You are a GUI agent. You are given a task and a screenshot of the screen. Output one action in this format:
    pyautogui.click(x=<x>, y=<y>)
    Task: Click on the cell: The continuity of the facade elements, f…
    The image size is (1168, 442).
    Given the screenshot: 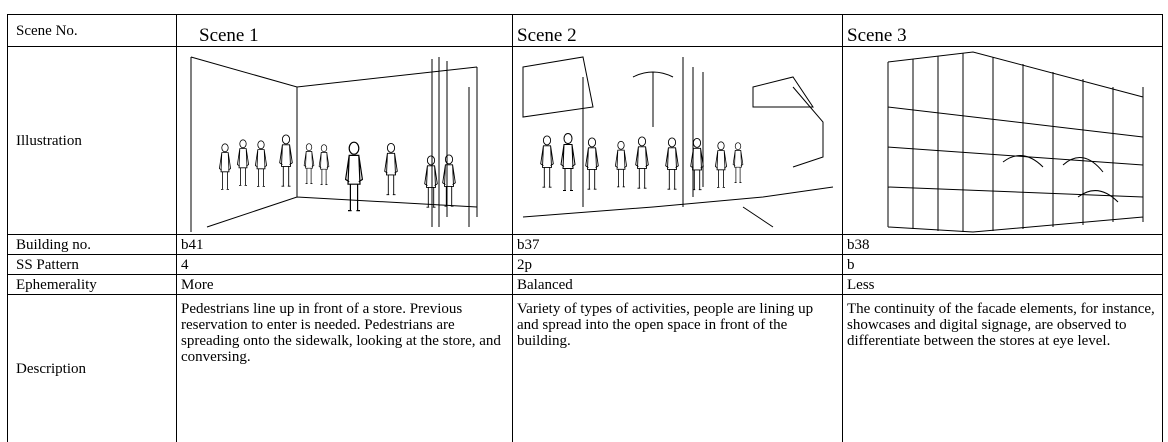 What is the action you would take?
    pyautogui.click(x=1003, y=368)
    